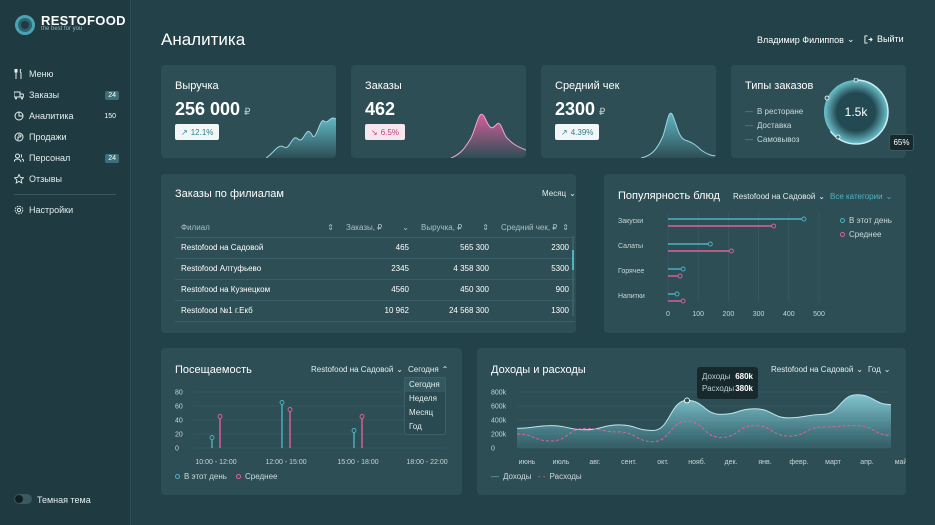 The width and height of the screenshot is (935, 525). Describe the element at coordinates (380, 109) in the screenshot. I see `kpi-value: 462` at that location.